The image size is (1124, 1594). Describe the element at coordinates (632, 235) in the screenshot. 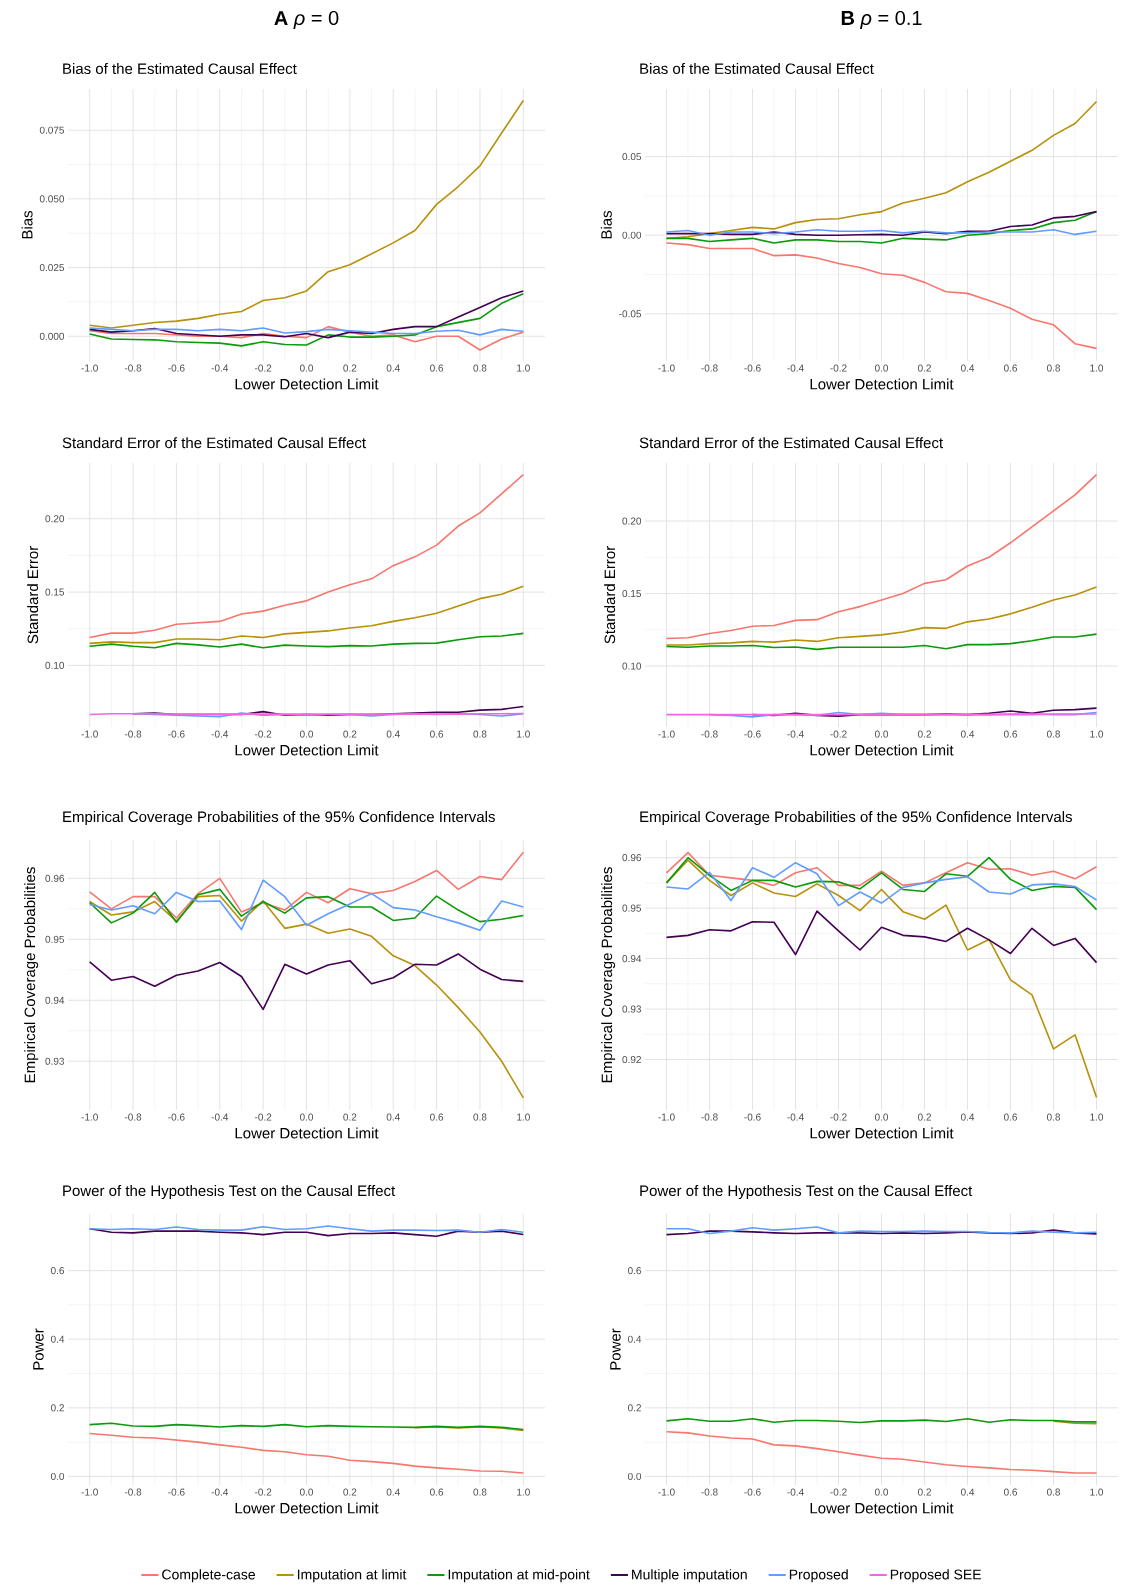

I see `y-tick-label: 0.00` at that location.